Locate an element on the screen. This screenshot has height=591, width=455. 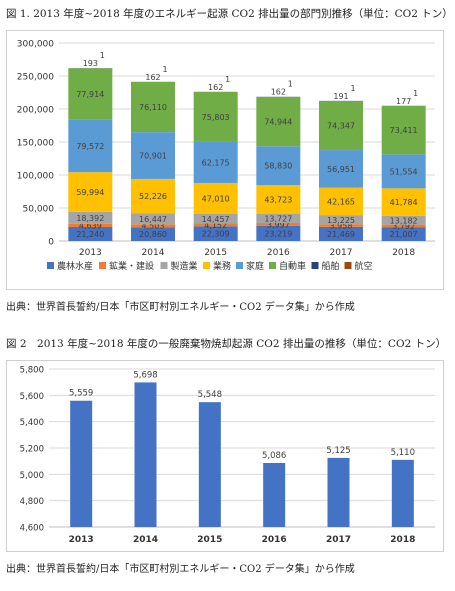
data-label: 18,392 is located at coordinates (90, 218).